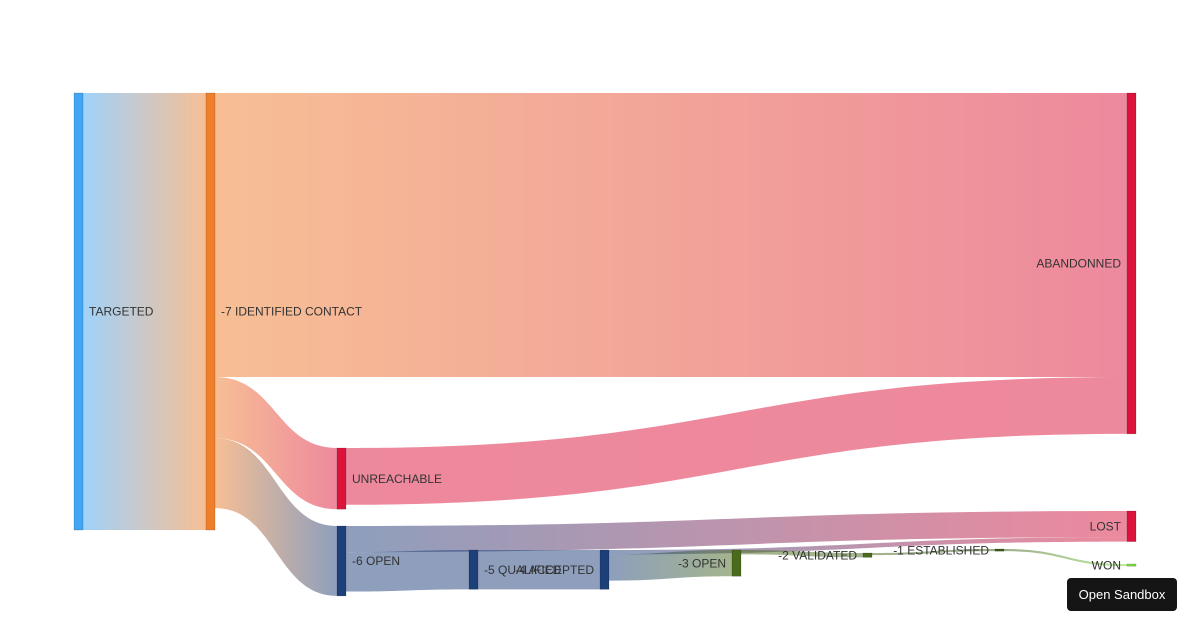  Describe the element at coordinates (1106, 526) in the screenshot. I see `node-label: LOST` at that location.